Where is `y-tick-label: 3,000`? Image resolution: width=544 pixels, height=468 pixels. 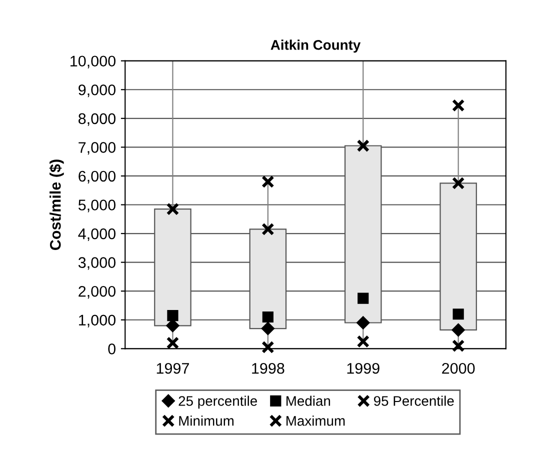
y-tick-label: 3,000 is located at coordinates (97, 263).